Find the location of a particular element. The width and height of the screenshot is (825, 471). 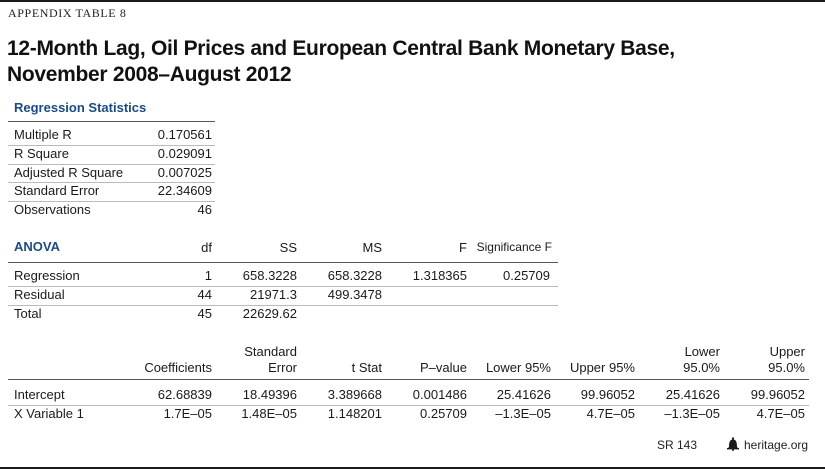

coef-col-header-line2: Coefficients is located at coordinates (178, 367).